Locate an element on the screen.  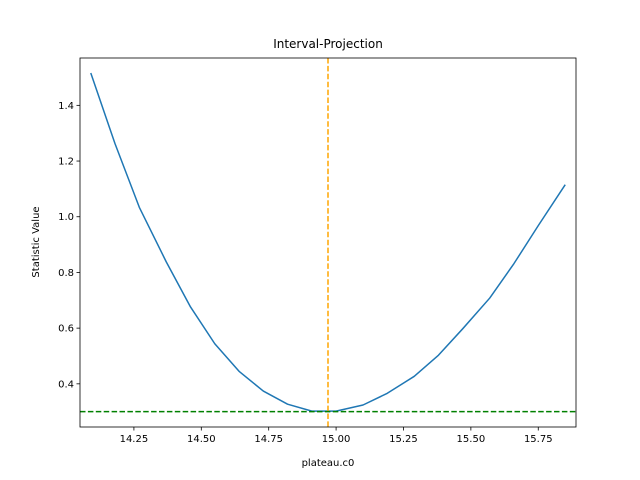
x-axis-label: plateau.c0 is located at coordinates (328, 463).